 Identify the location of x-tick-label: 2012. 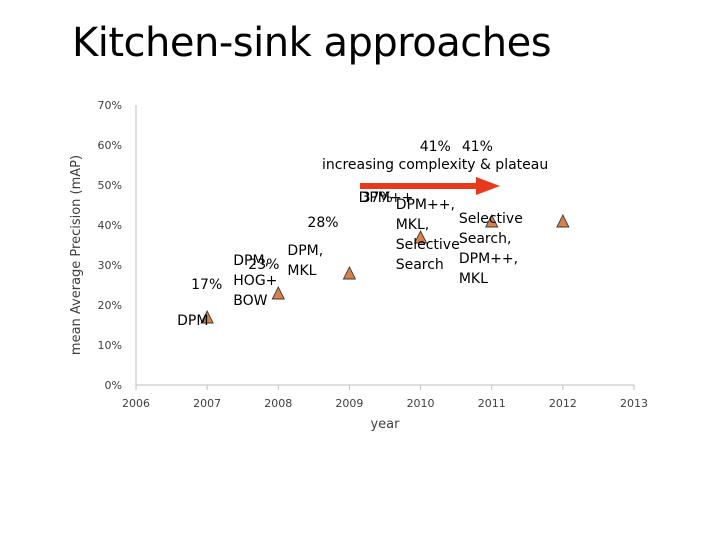
(563, 403).